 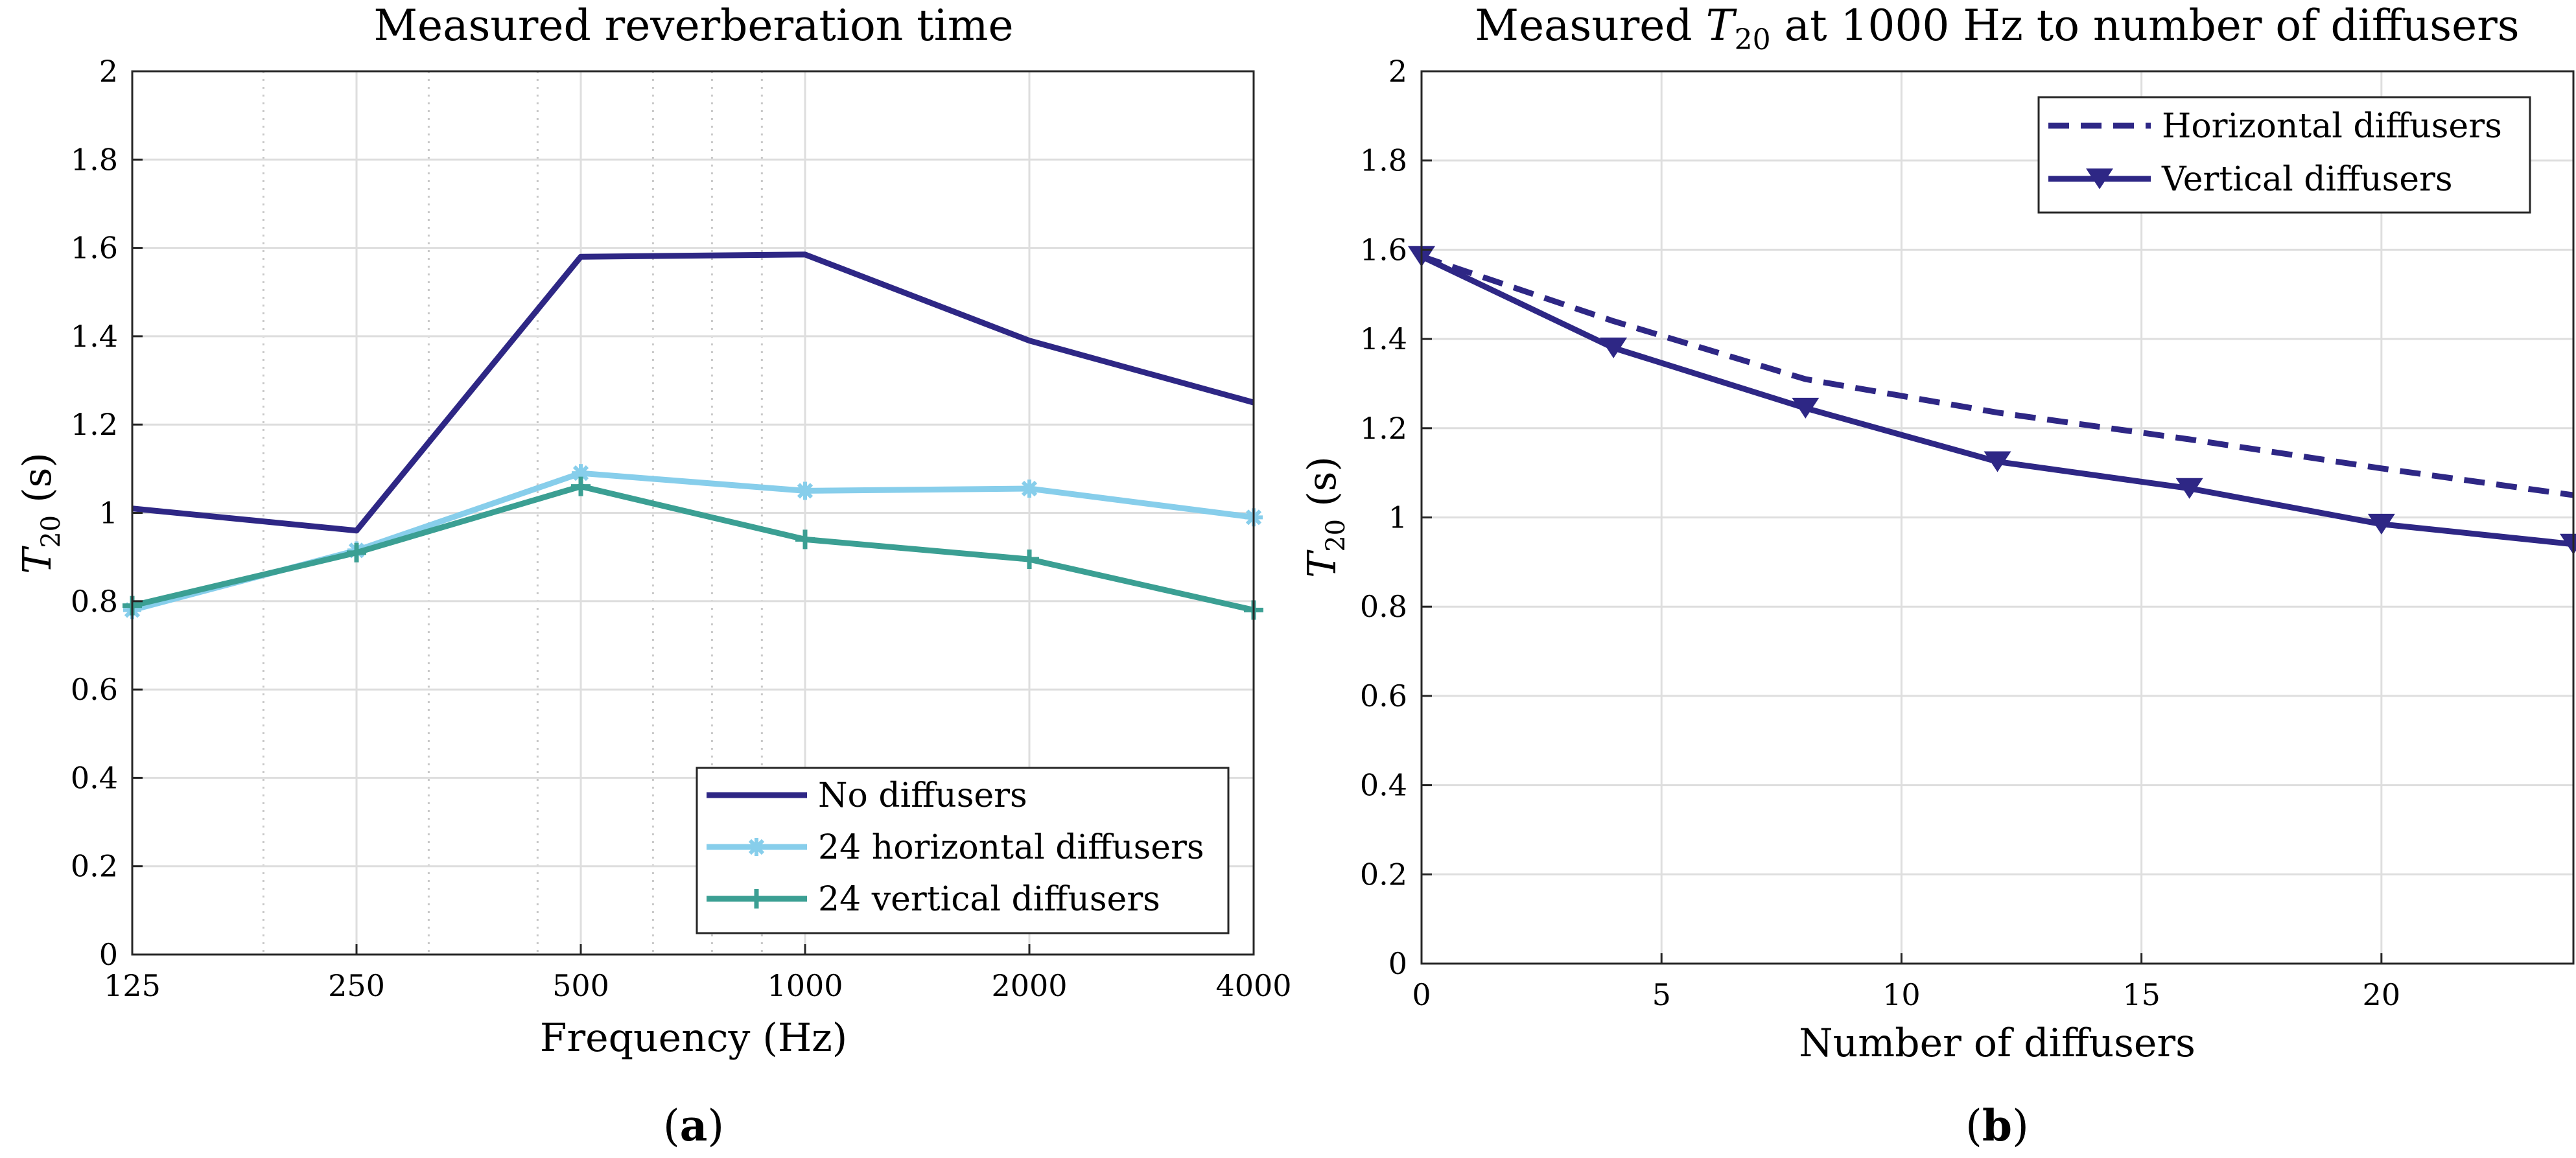 What do you see at coordinates (692, 548) in the screenshot?
I see `series-line-24-vertical-diffusers` at bounding box center [692, 548].